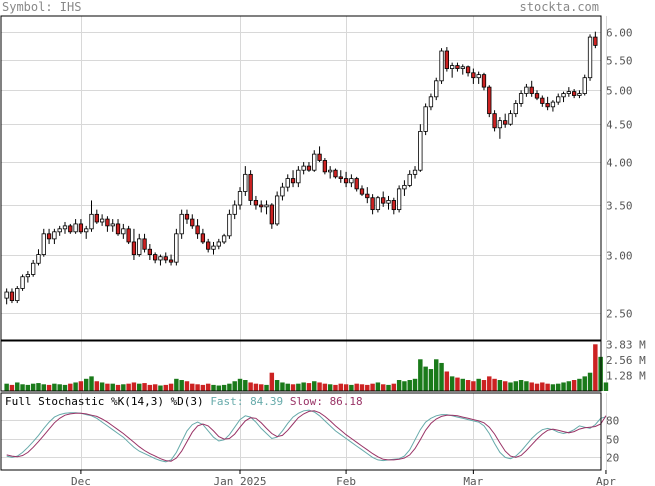 This screenshot has width=655, height=486. I want to click on symbol-label: Symbol: IHS, so click(42, 7).